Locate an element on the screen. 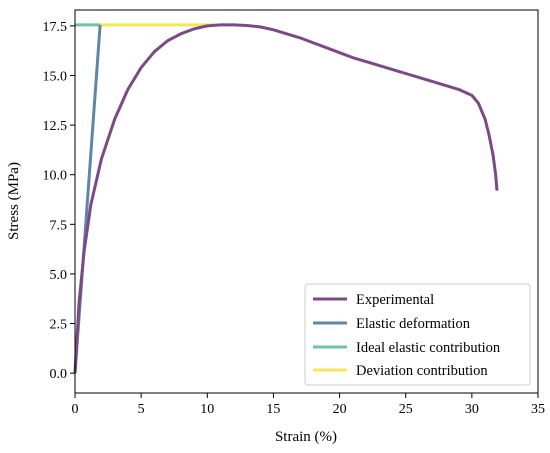 Image resolution: width=550 pixels, height=453 pixels. x-tick-label: 10 is located at coordinates (207, 409).